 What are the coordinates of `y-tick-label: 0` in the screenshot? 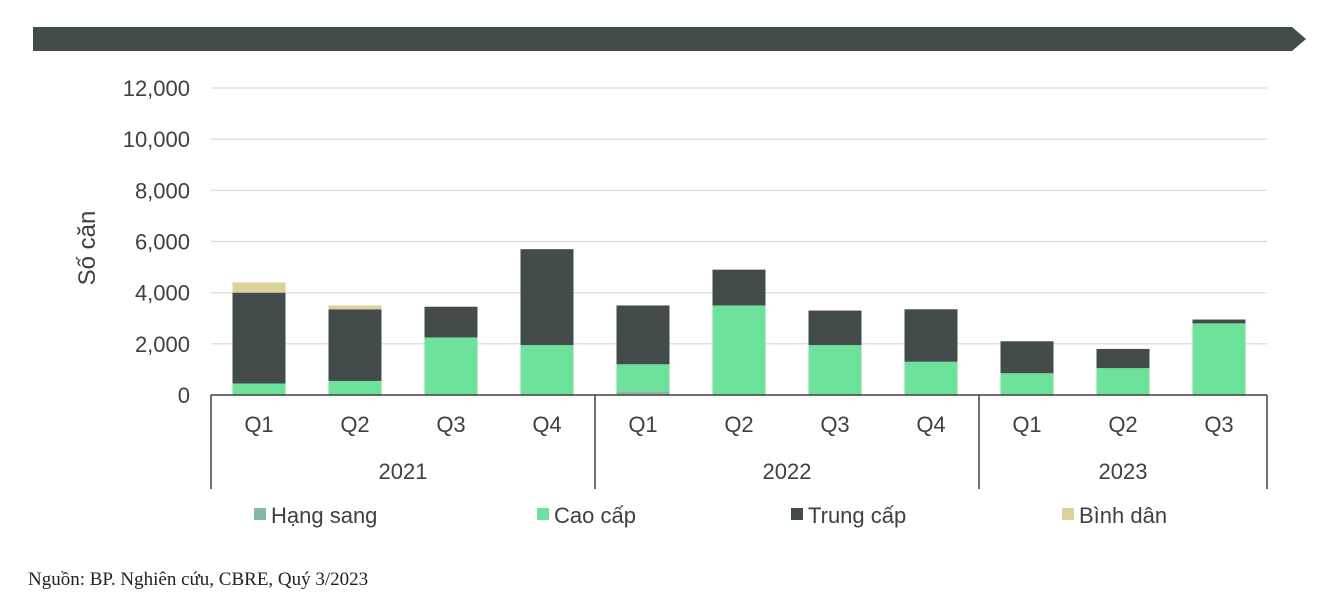 It's located at (184, 395).